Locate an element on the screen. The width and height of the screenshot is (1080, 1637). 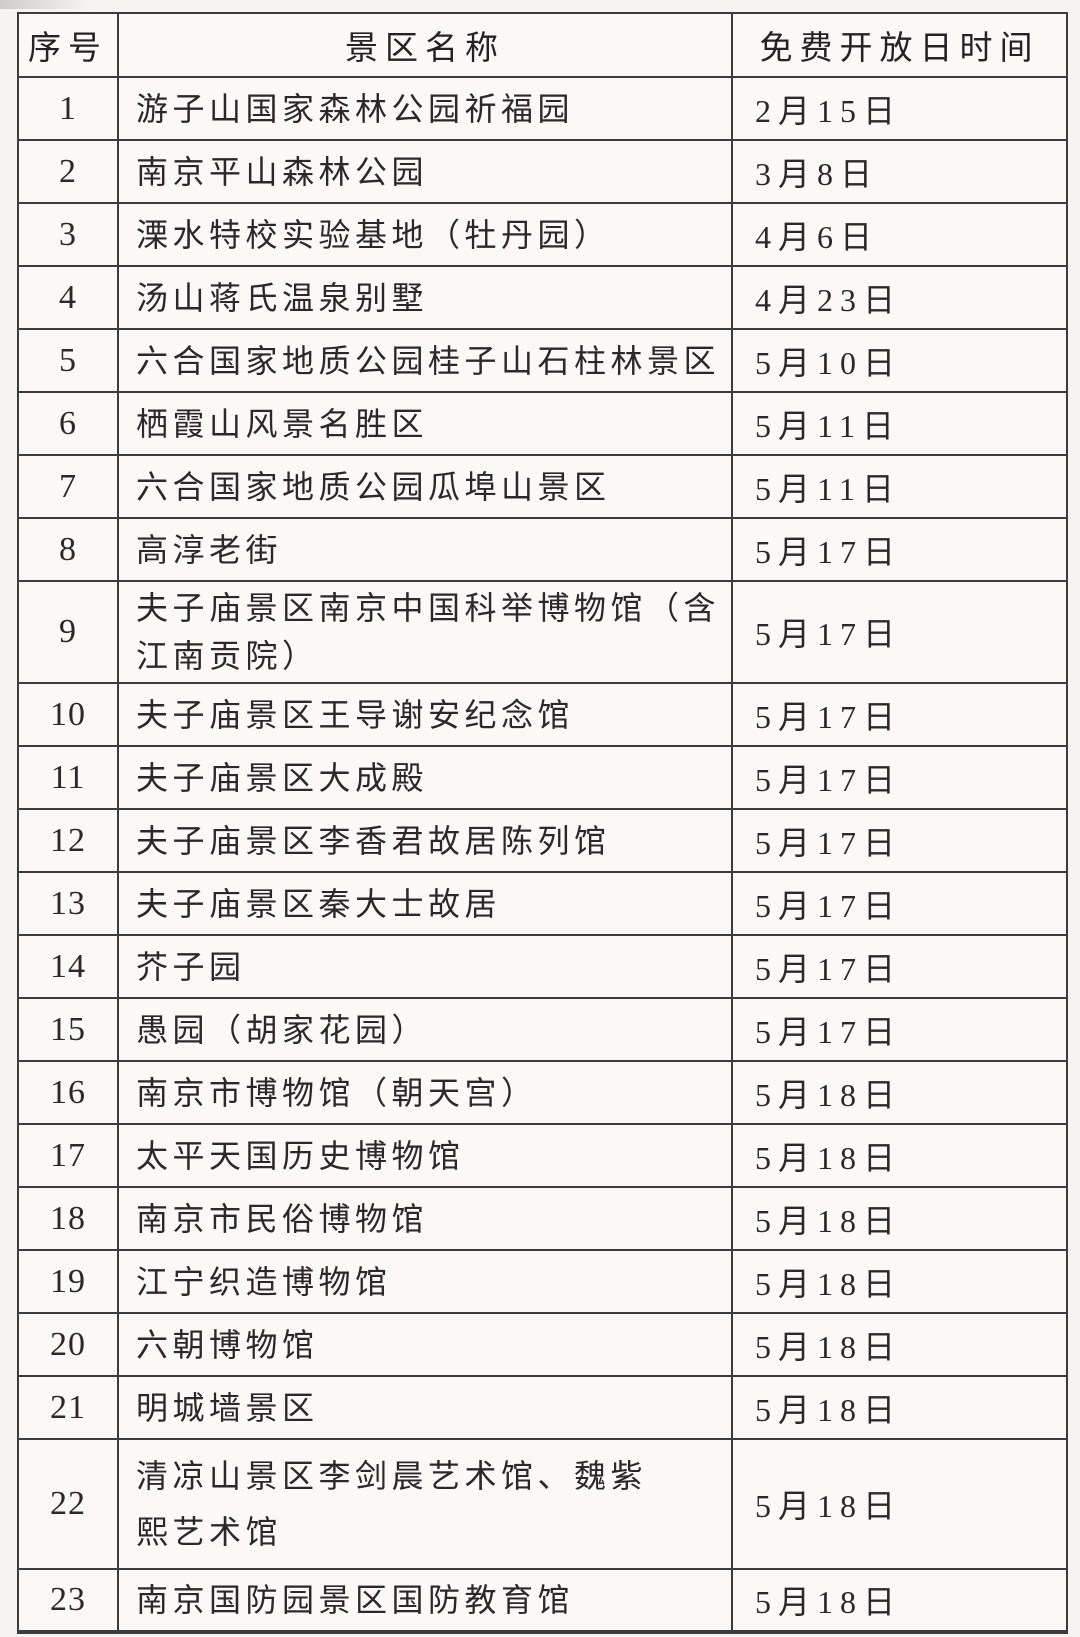
scan-edge-smudge is located at coordinates (45, 4).